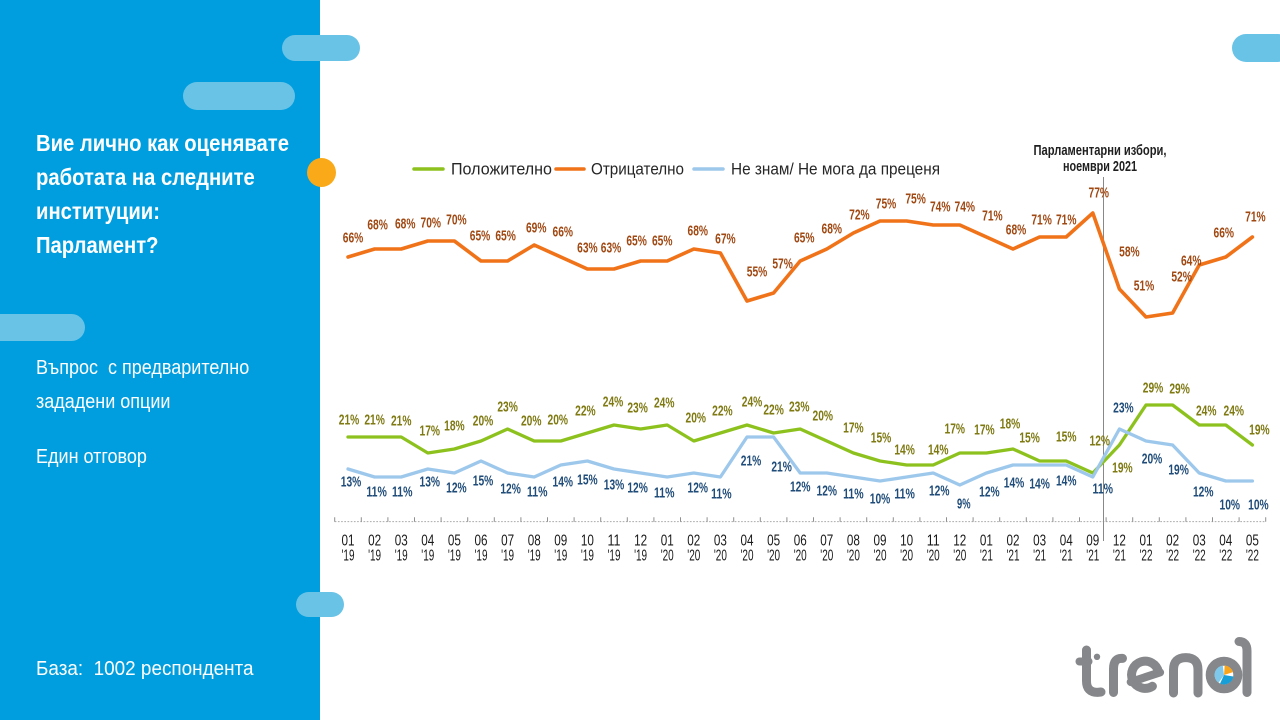 The image size is (1280, 725). I want to click on svg-text: 63%, so click(611, 247).